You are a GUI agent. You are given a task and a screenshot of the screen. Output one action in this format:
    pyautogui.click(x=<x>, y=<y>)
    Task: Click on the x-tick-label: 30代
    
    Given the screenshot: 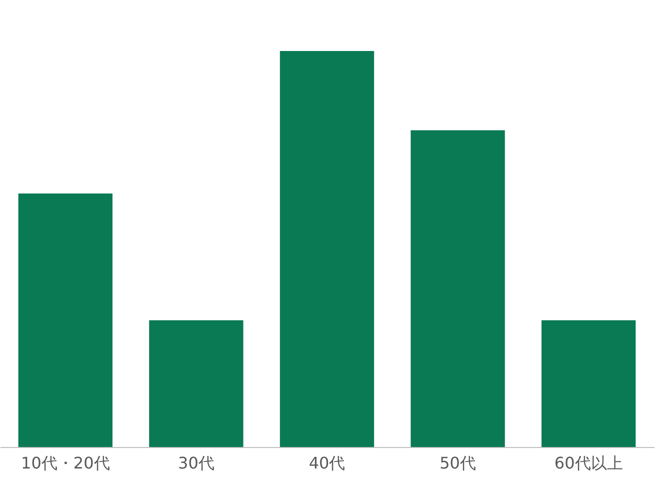 What is the action you would take?
    pyautogui.click(x=196, y=463)
    